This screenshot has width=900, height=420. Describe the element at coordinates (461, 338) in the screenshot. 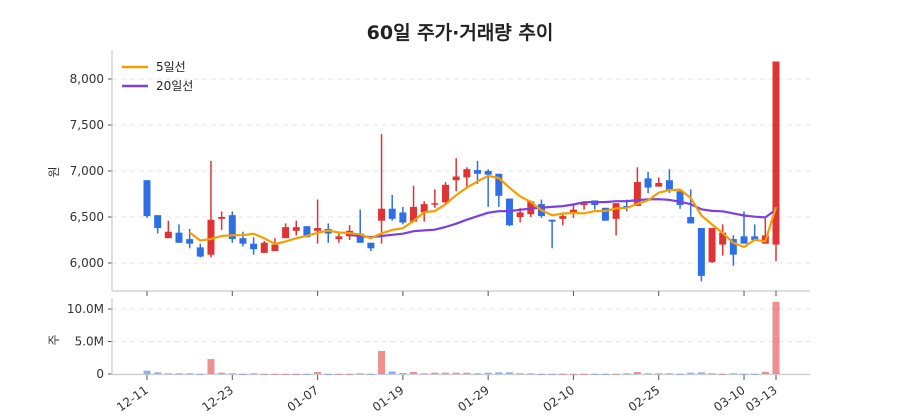

I see `volume-bars` at that location.